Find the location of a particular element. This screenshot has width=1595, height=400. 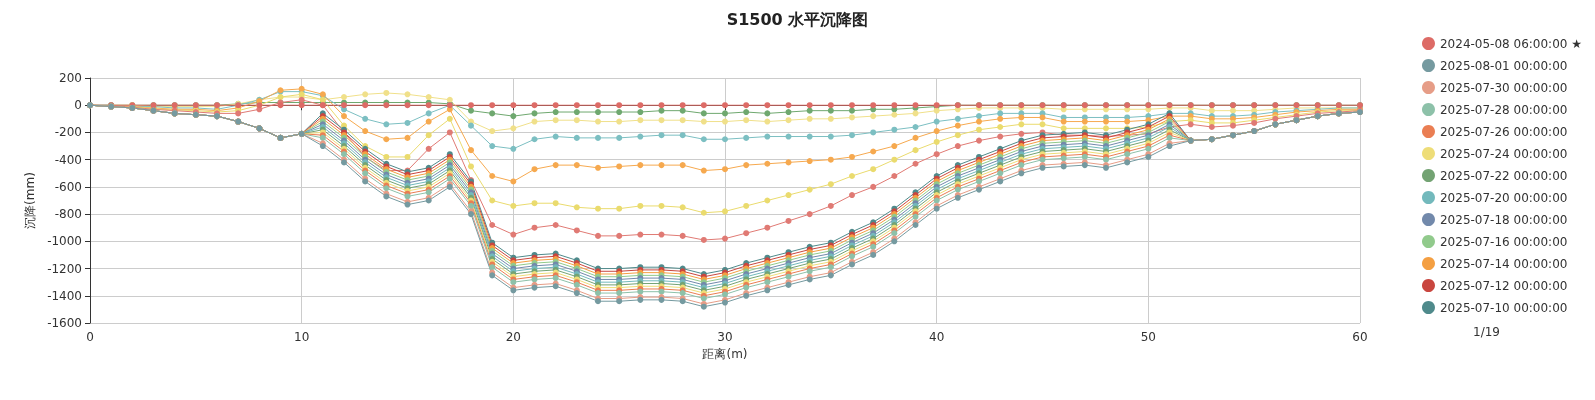

legend-label: 2025-08-01 00:00:00 is located at coordinates (1503, 65).